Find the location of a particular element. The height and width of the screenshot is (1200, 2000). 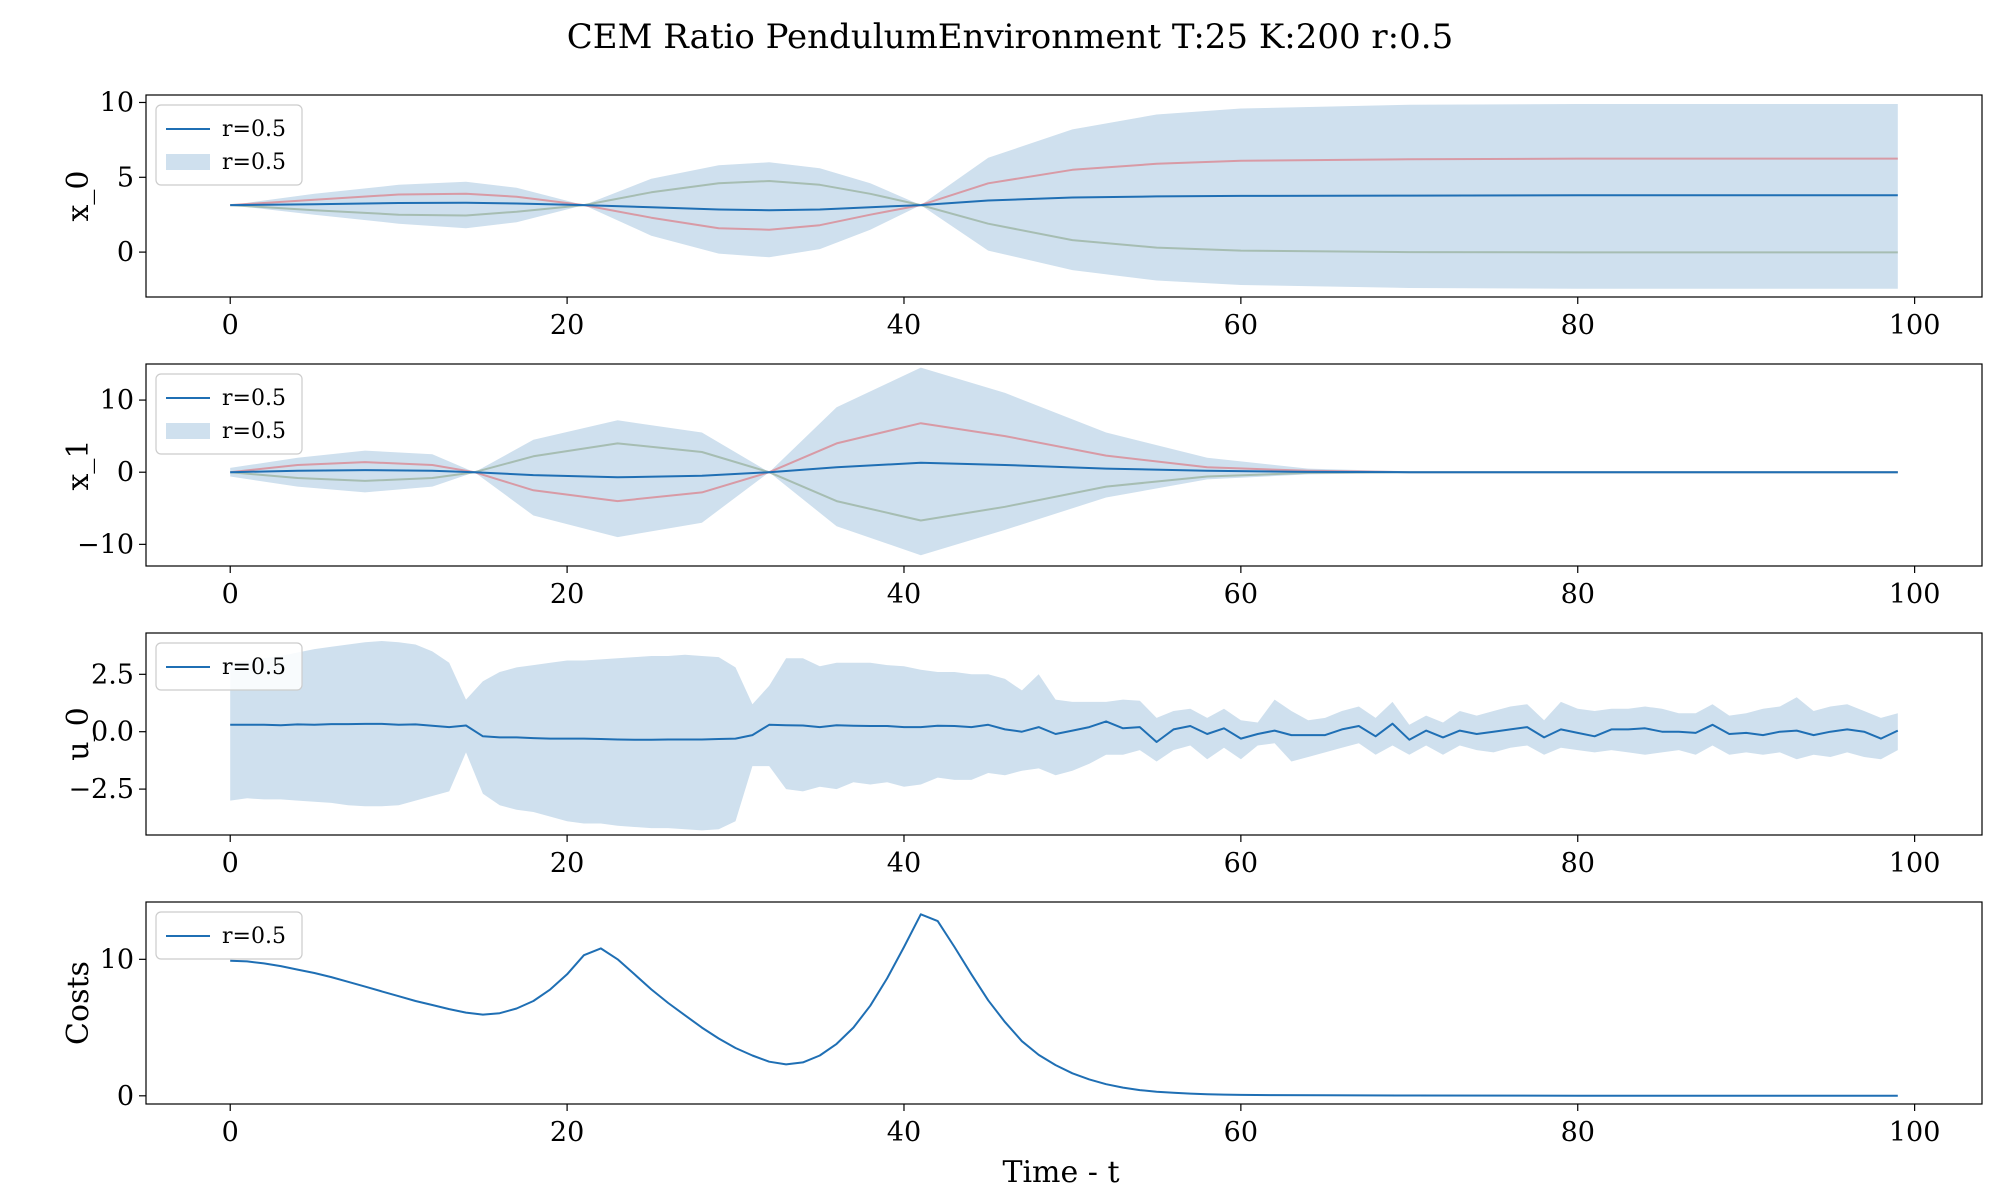

y-tick-label: −2.5 is located at coordinates (101, 789).